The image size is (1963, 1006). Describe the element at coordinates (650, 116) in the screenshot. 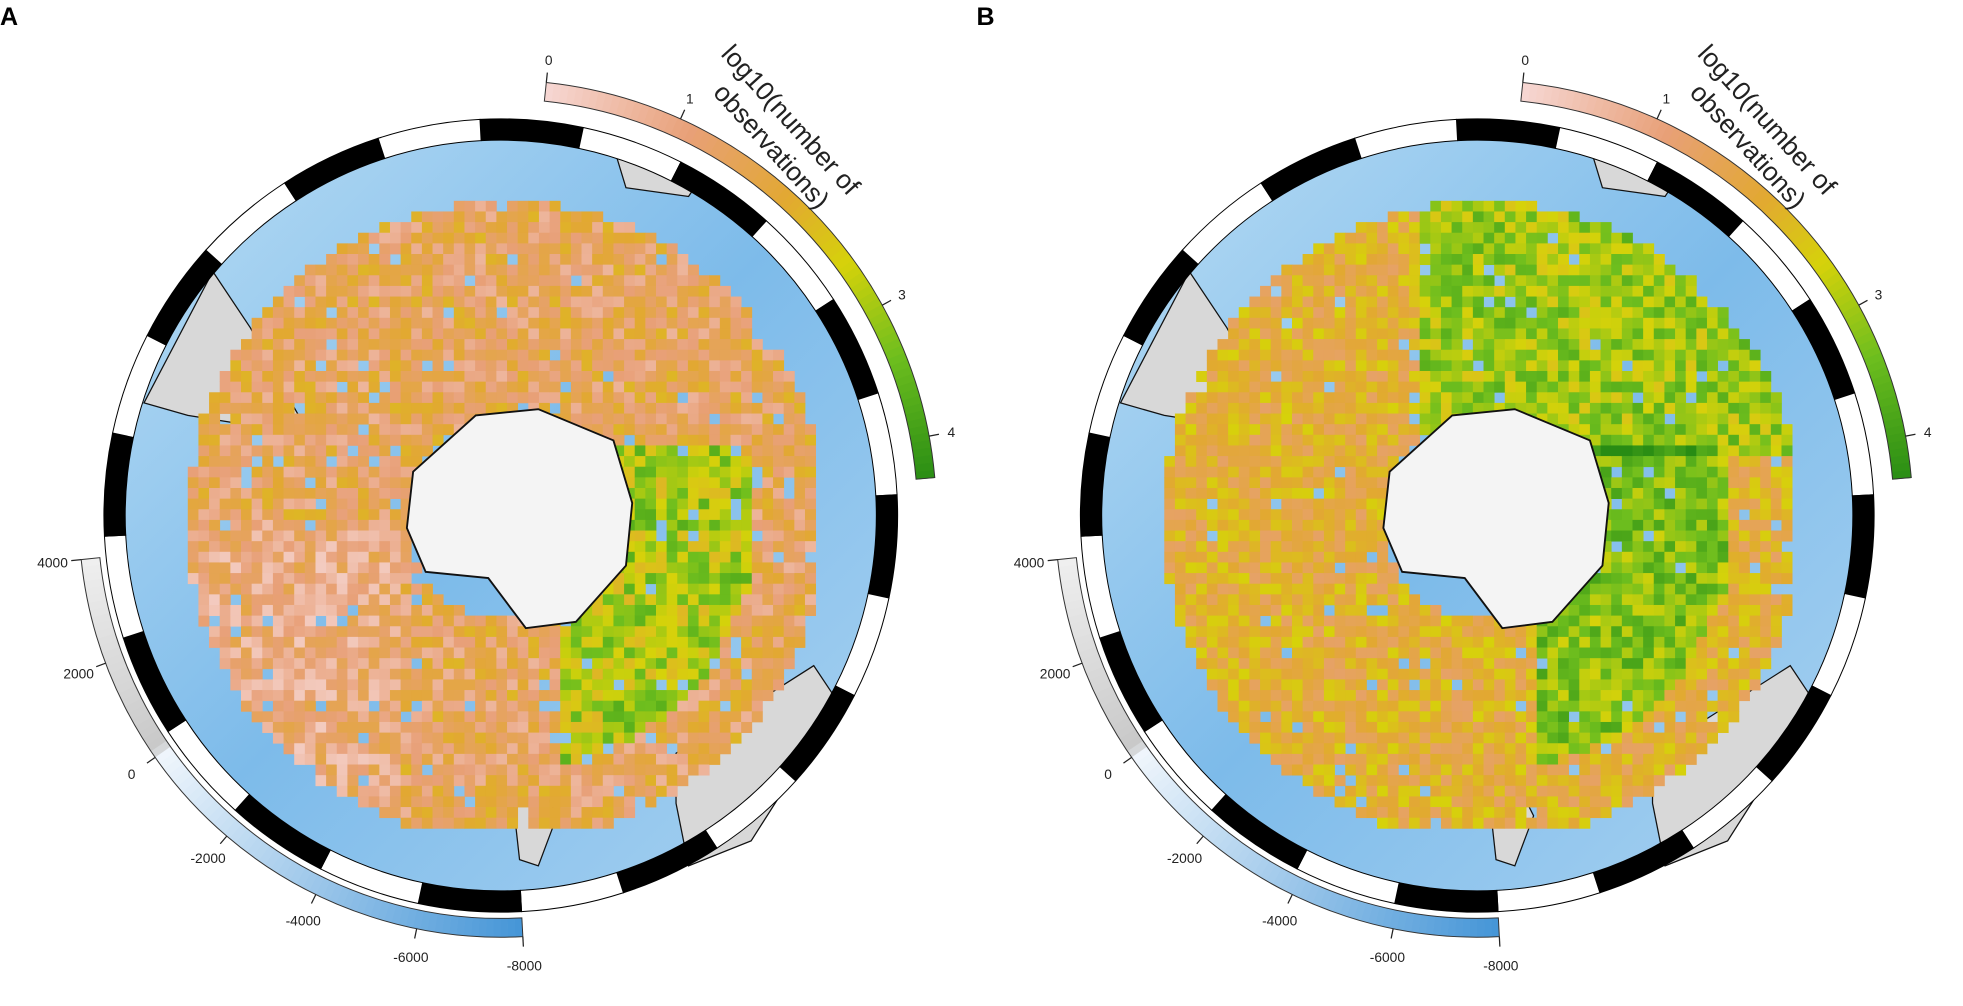

I see `colorbar-segment` at that location.